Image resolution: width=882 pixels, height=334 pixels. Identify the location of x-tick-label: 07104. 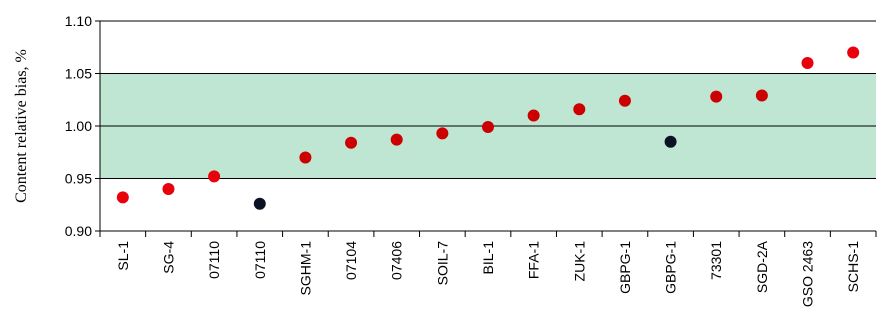
(351, 260).